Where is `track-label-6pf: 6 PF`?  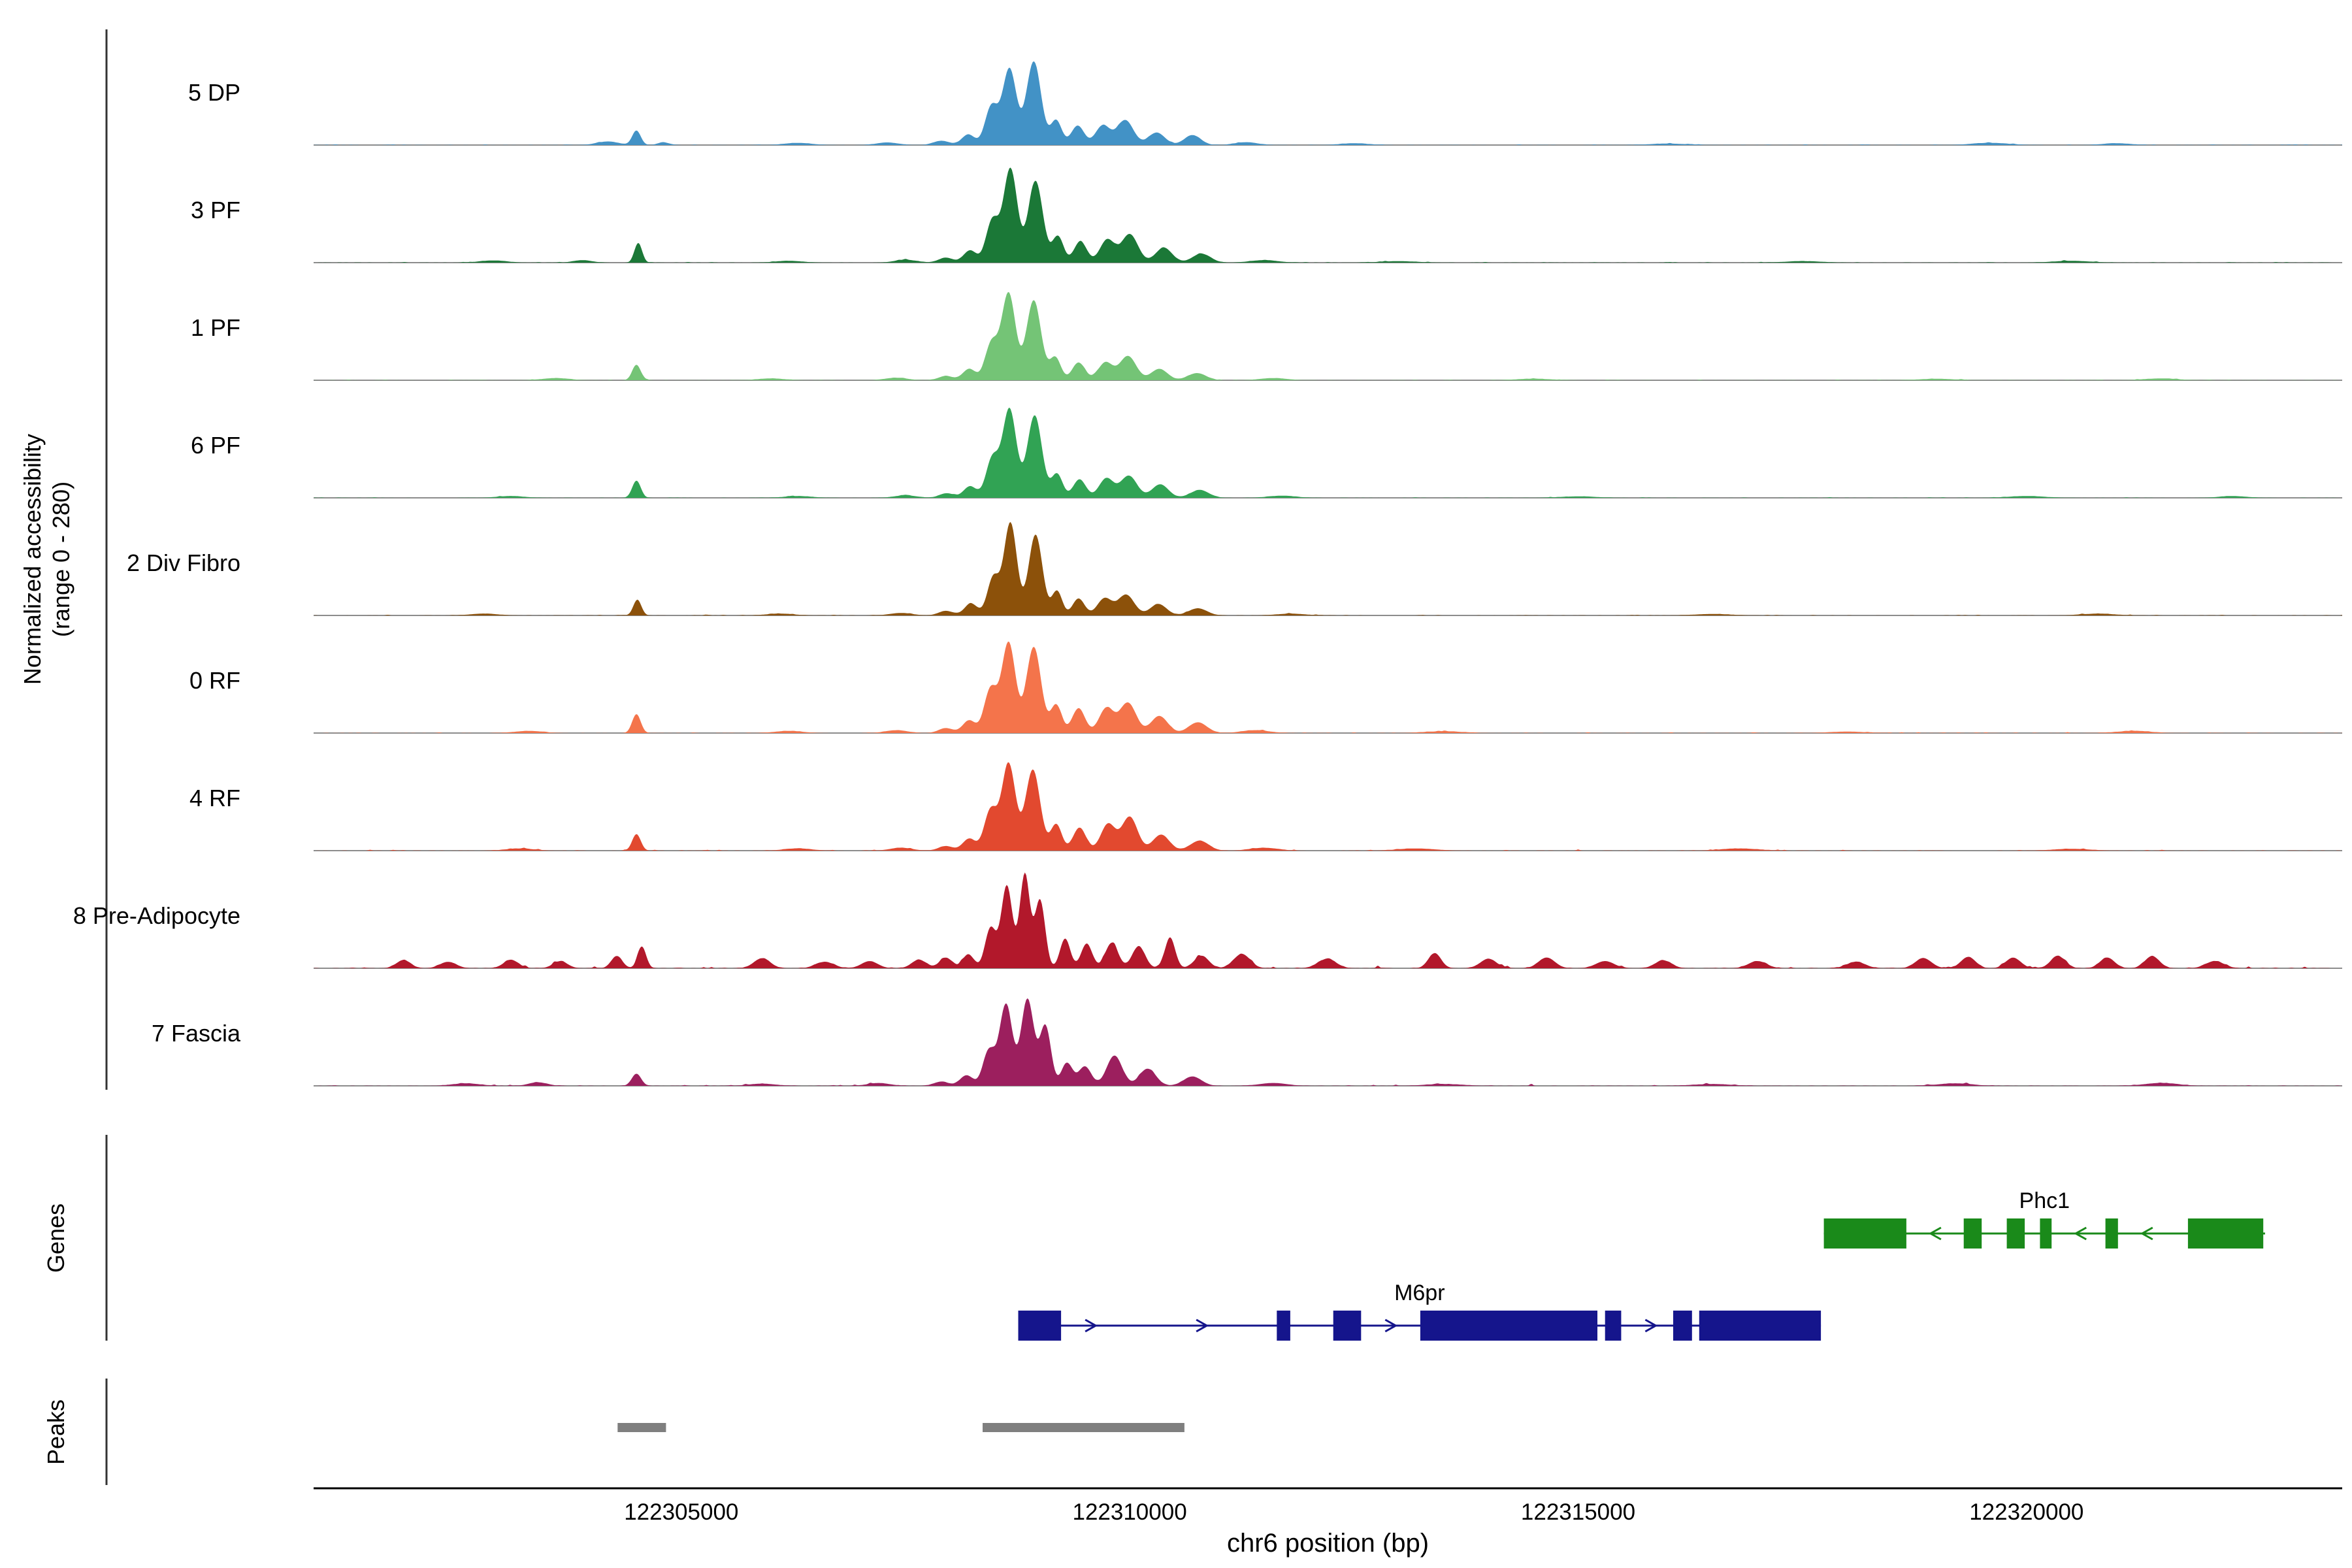
track-label-6pf: 6 PF is located at coordinates (215, 445).